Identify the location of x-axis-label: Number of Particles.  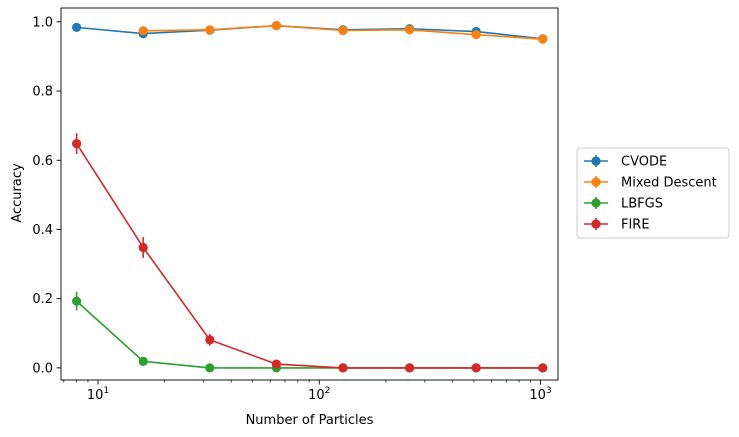
(310, 420).